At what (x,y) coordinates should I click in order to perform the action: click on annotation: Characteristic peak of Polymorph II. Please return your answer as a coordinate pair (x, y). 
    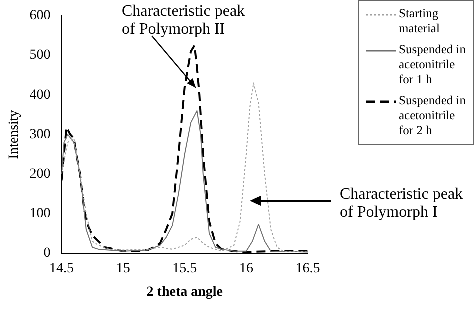
    Looking at the image, I should click on (184, 20).